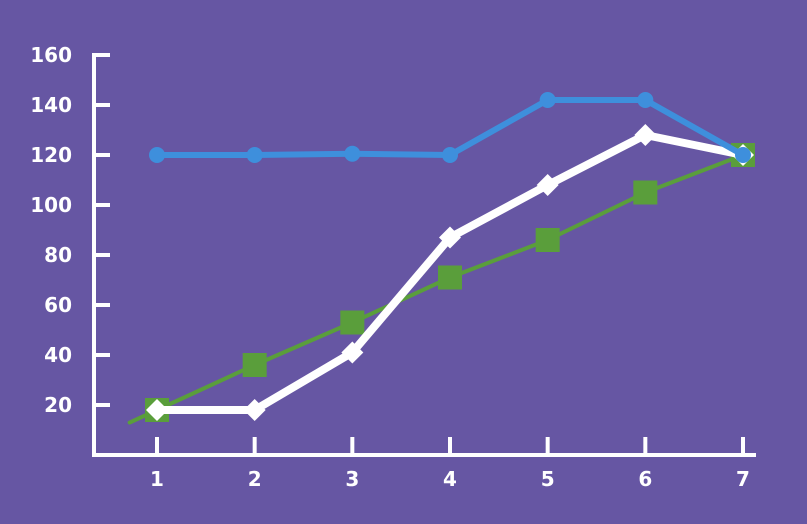 The height and width of the screenshot is (524, 807). Describe the element at coordinates (51, 155) in the screenshot. I see `y-tick-label: 120` at that location.